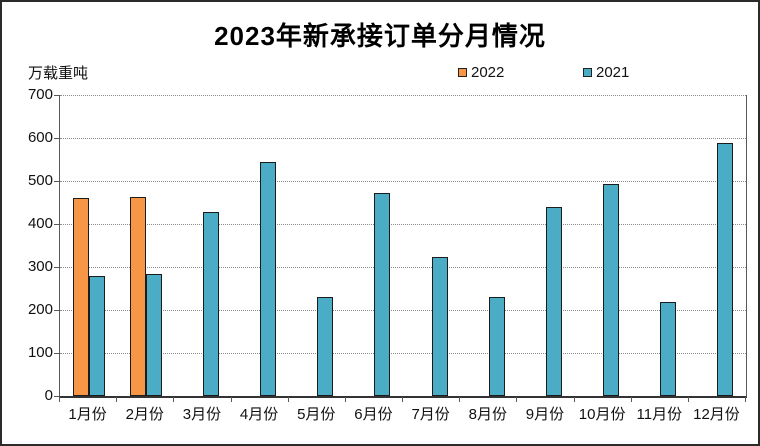 This screenshot has height=446, width=760. I want to click on bar-group-2月份, so click(145, 296).